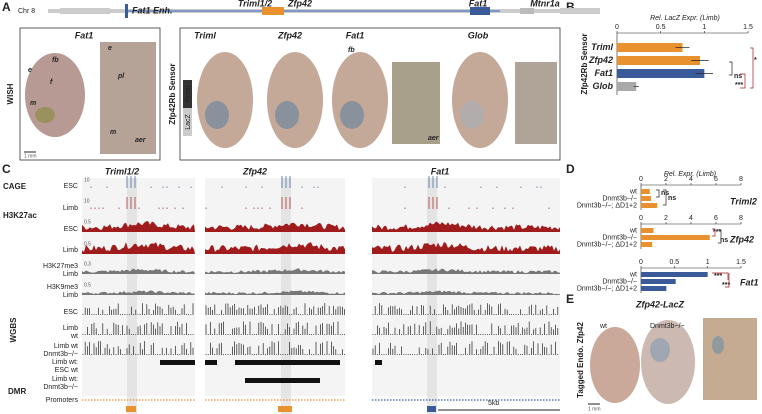 The height and width of the screenshot is (414, 762). I want to click on genotype-label: Dnmt3b−/−, so click(667, 326).